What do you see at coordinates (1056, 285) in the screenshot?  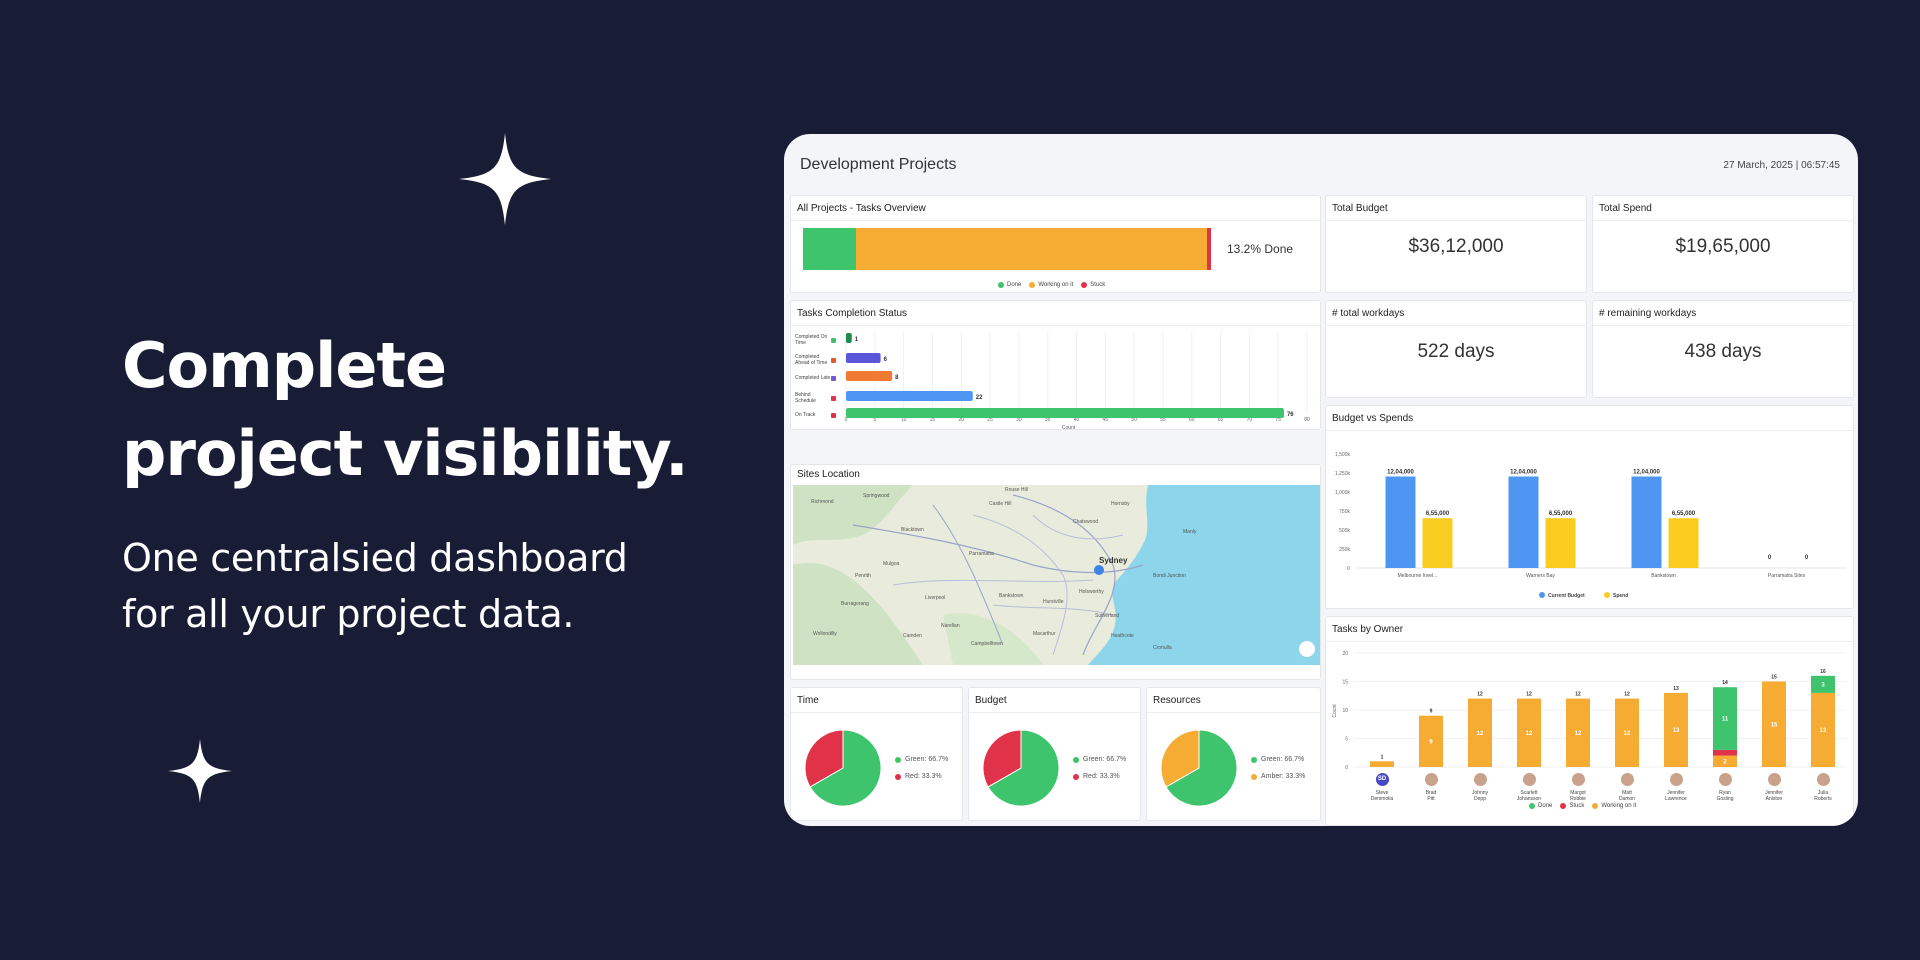 I see `legend-label: Working on it` at bounding box center [1056, 285].